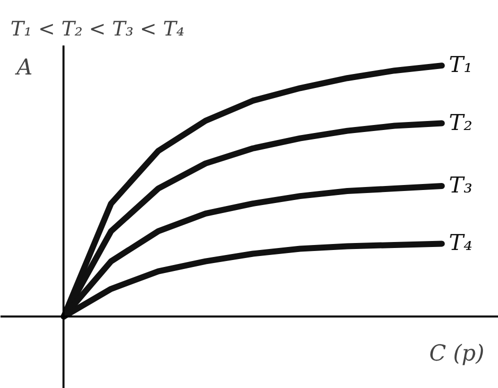  Describe the element at coordinates (460, 123) in the screenshot. I see `series-label: T₂` at that location.